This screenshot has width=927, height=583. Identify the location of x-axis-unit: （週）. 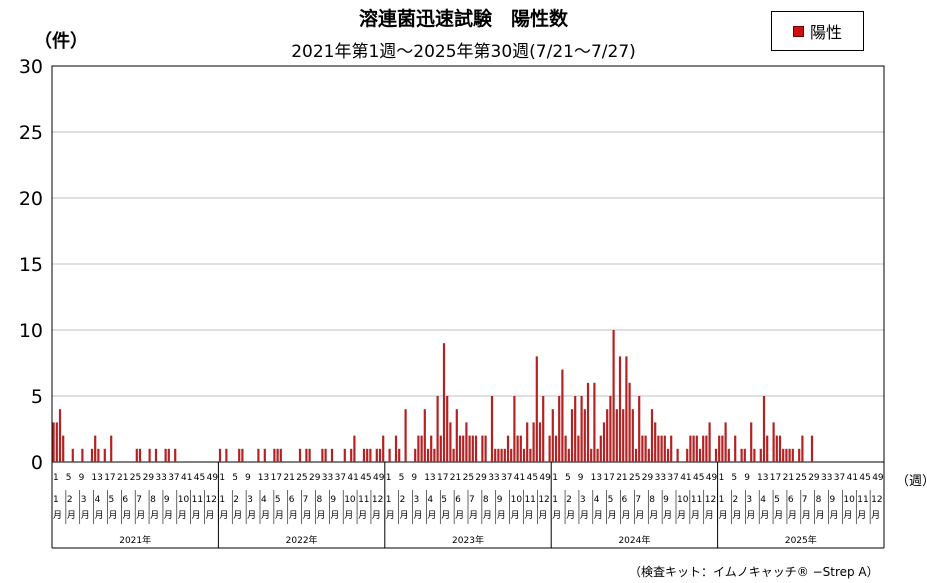
(911, 481).